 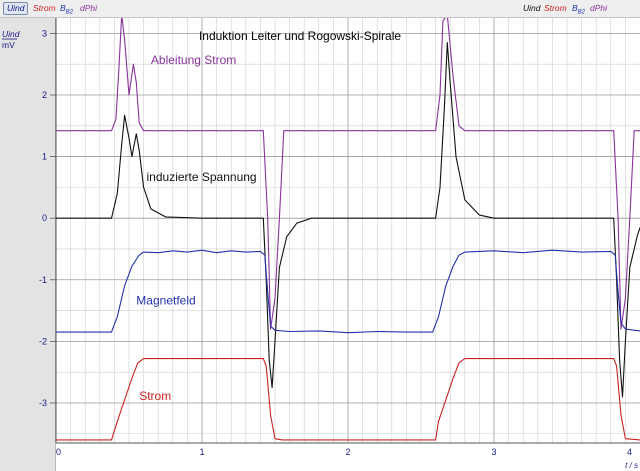 I want to click on x-axis-unit: t / s, so click(x=631, y=465).